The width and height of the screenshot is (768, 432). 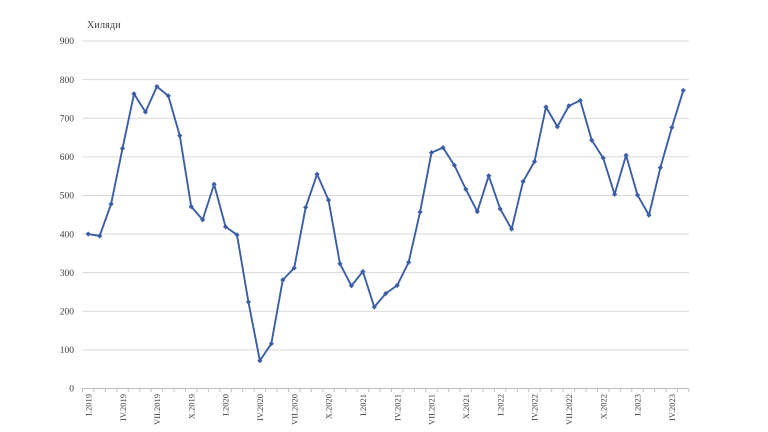 I want to click on x-axis-tick-label: VII.2019, so click(x=157, y=409).